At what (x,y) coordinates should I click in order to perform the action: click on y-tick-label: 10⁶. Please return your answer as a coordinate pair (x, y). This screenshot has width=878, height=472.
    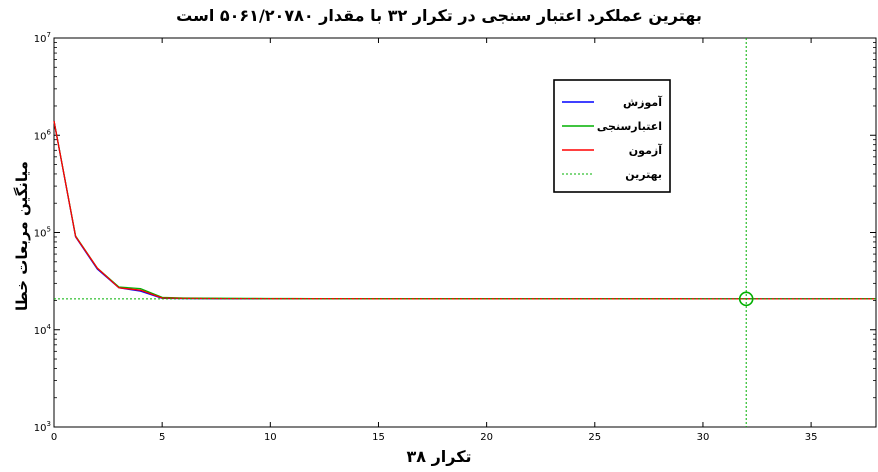
    Looking at the image, I should click on (43, 135).